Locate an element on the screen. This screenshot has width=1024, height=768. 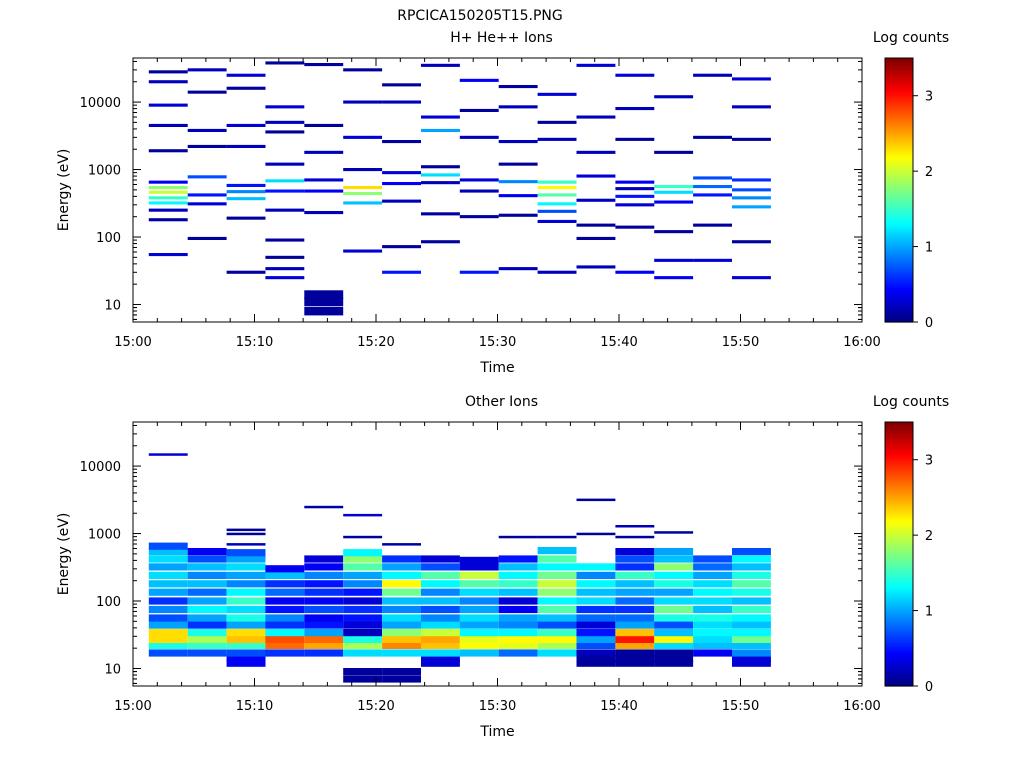
x-tick-label: 15:10 is located at coordinates (254, 342).